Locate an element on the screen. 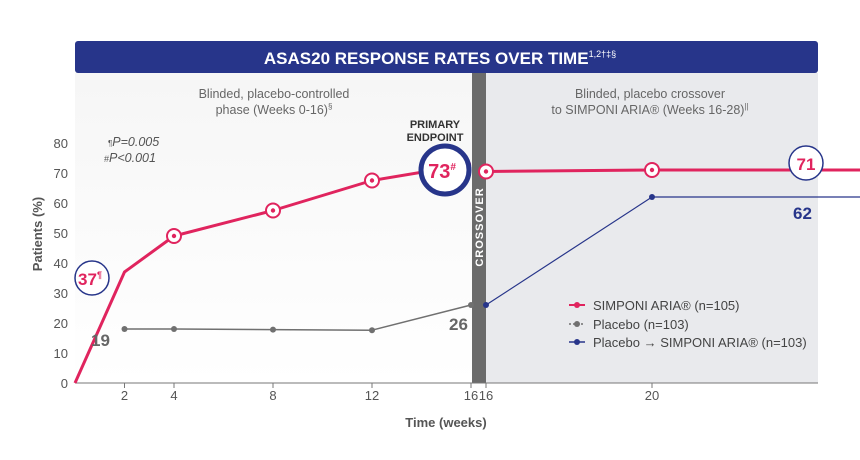 This screenshot has width=860, height=460. left-phase-label-line1: Blinded, placebo-controlled is located at coordinates (274, 94).